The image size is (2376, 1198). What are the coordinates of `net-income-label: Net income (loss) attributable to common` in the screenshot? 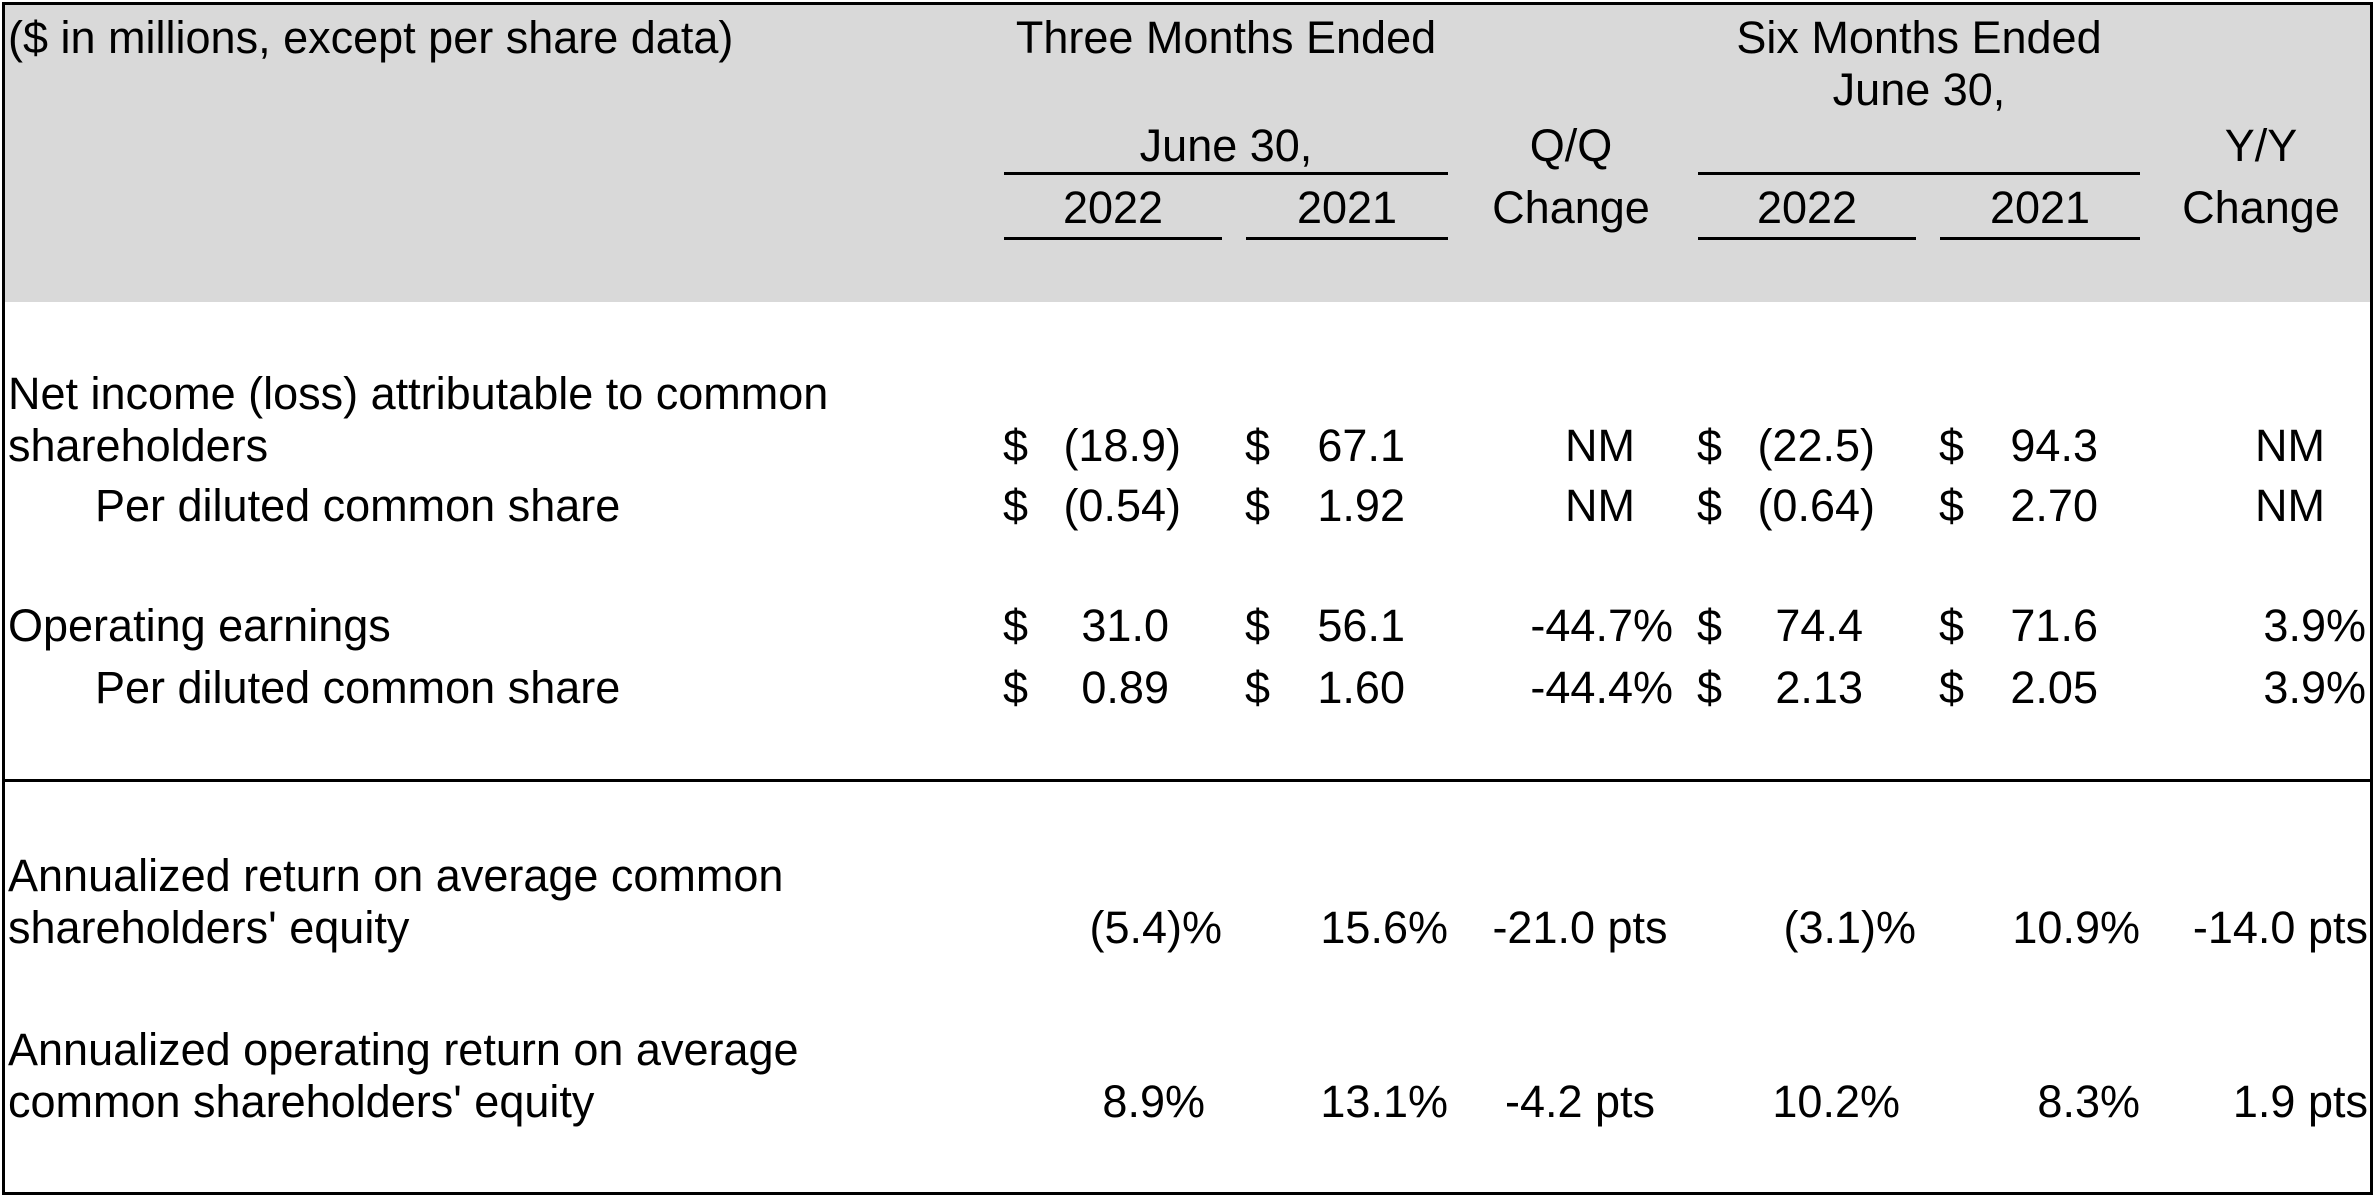 It's located at (418, 393).